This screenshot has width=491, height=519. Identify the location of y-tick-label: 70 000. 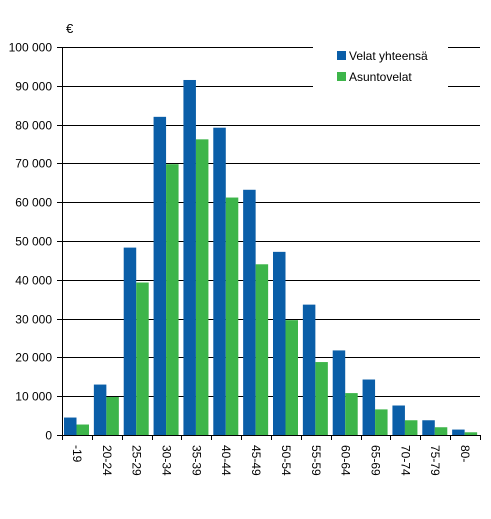
(33, 164).